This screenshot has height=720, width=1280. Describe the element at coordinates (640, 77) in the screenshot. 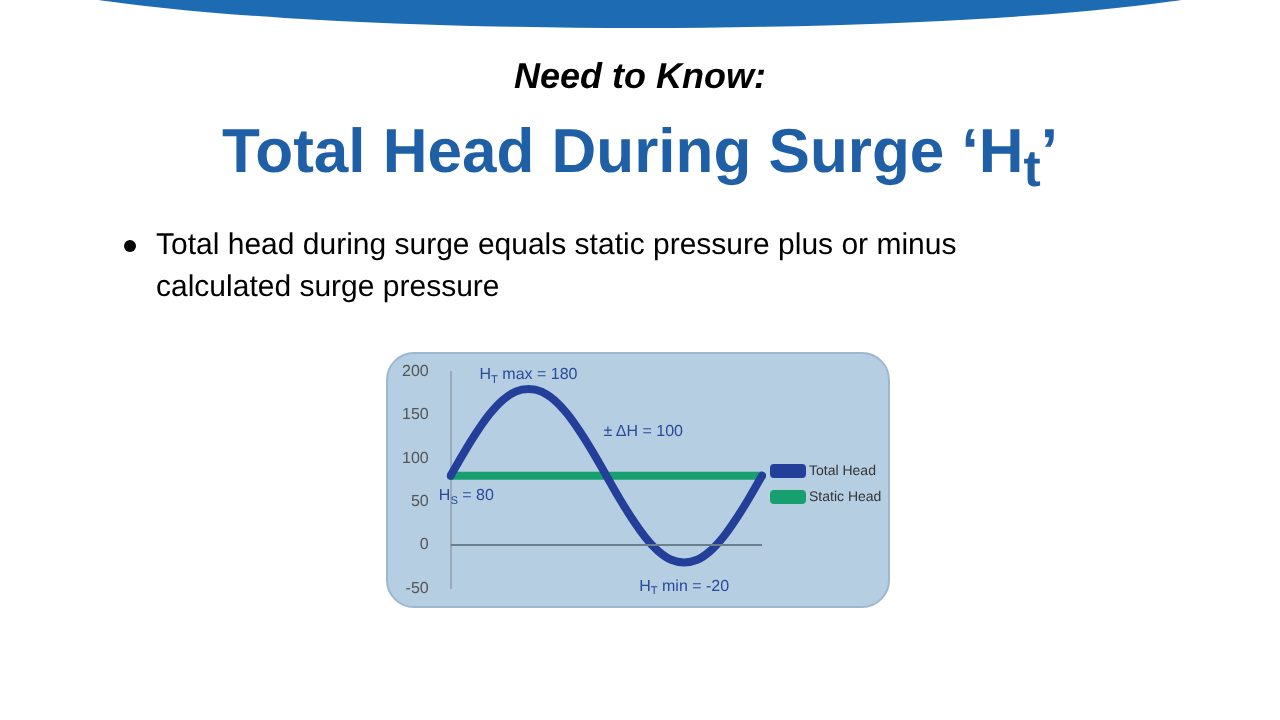

I see `chart-subtitle: Need to Know:` at that location.